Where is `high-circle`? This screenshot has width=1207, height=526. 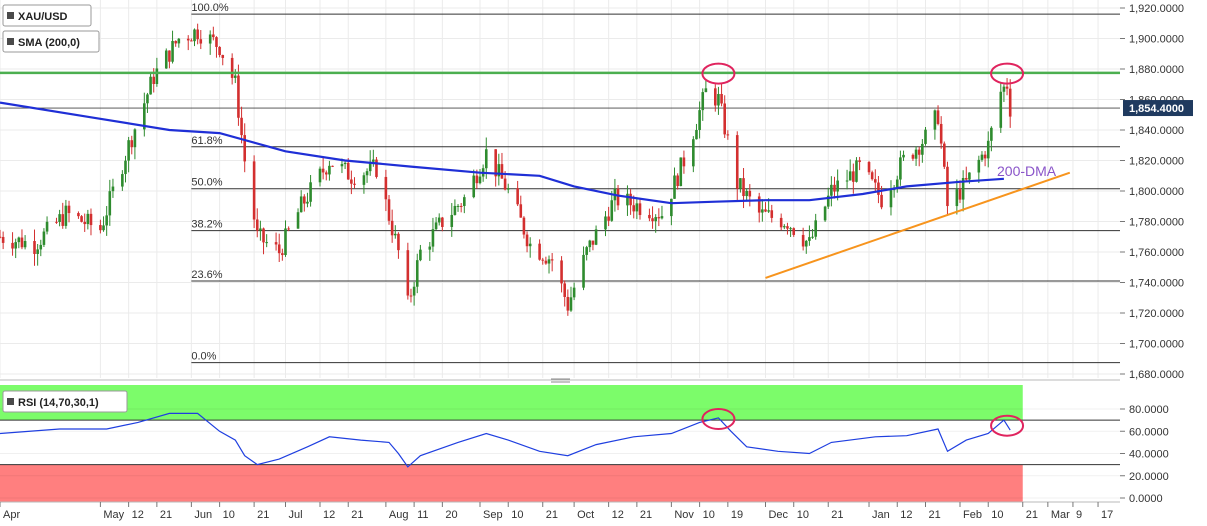 high-circle is located at coordinates (1007, 73).